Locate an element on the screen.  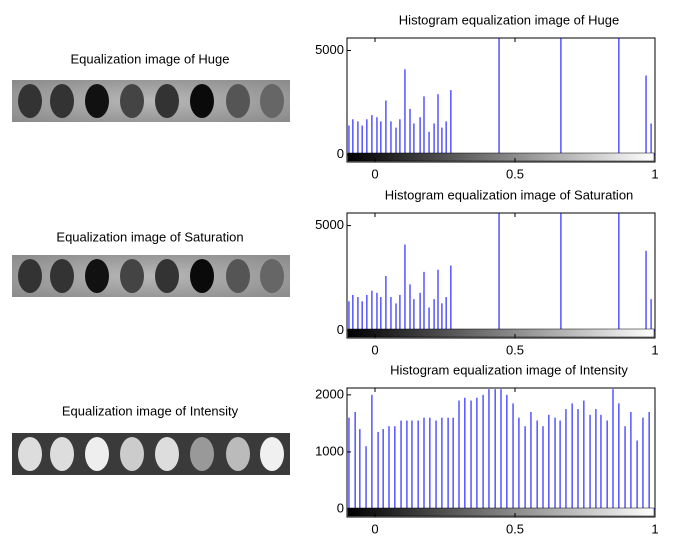
image-panel: Equalization image of Intensity is located at coordinates (151, 439).